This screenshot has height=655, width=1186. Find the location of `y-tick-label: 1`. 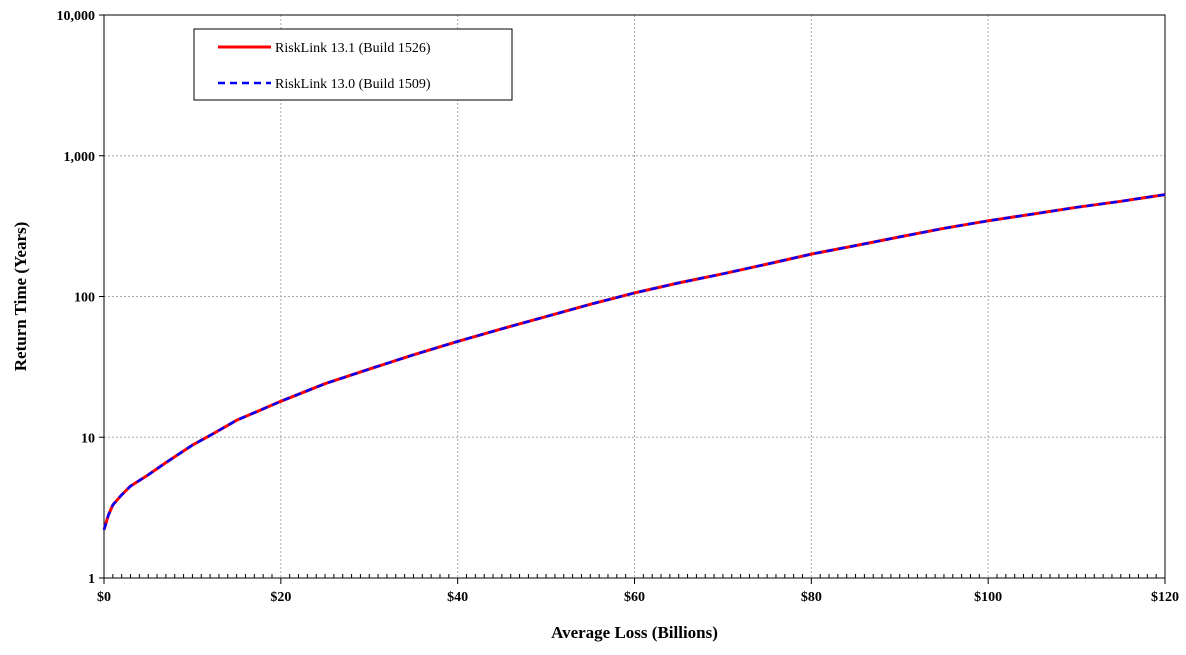

y-tick-label: 1 is located at coordinates (91, 579).